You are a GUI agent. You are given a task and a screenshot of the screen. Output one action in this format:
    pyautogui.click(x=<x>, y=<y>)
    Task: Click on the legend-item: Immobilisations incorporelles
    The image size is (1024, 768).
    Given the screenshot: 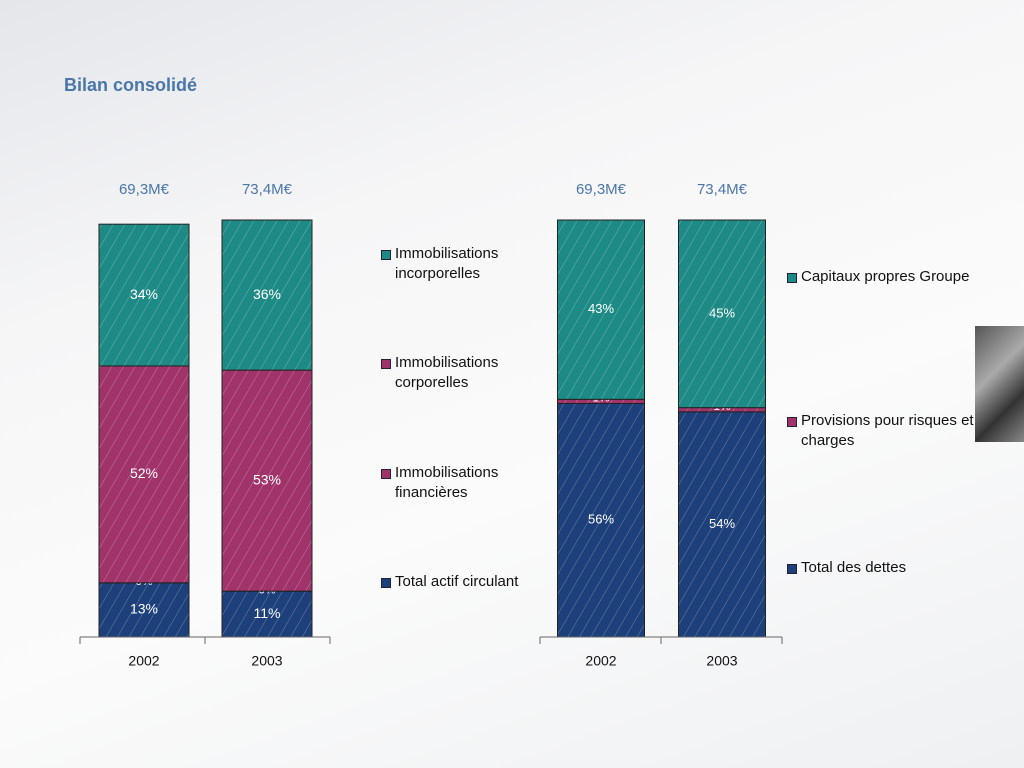 What is the action you would take?
    pyautogui.click(x=456, y=264)
    